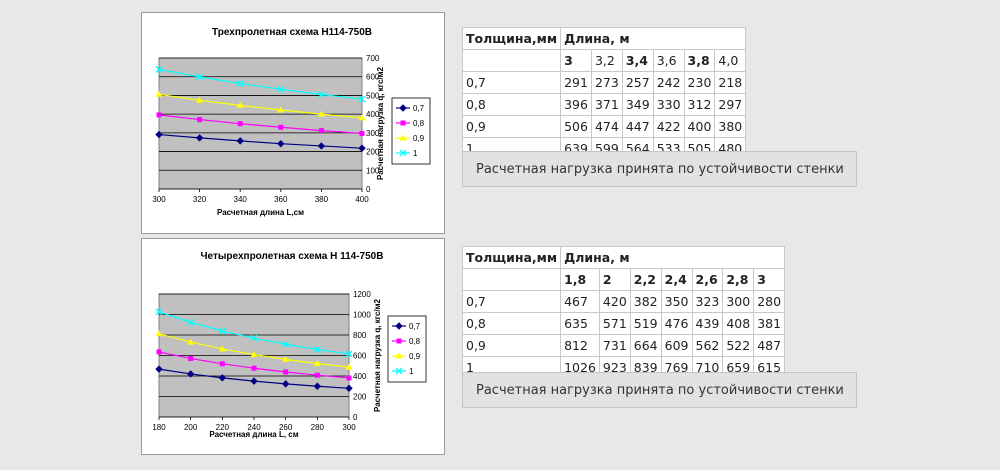 The image size is (1000, 470). I want to click on load-value-cell: 312, so click(699, 104).